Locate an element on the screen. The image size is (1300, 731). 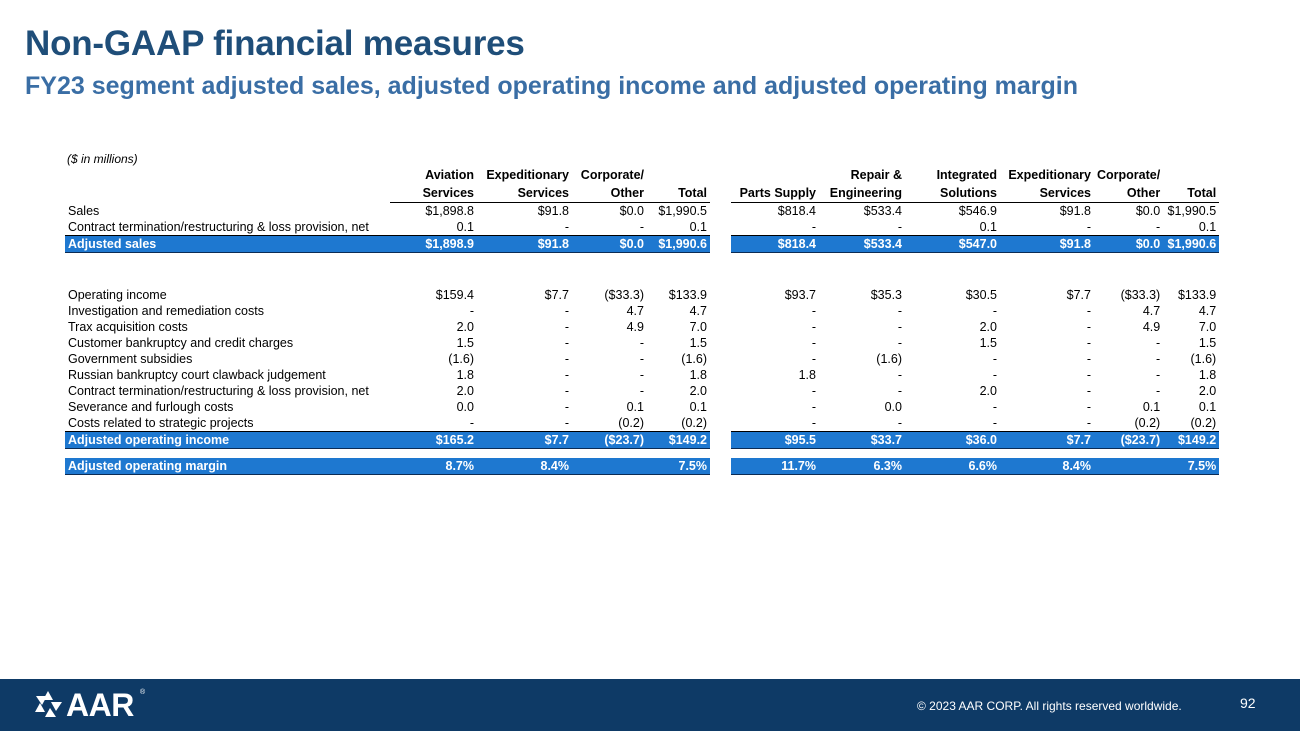
column-header: Engineering is located at coordinates (862, 193).